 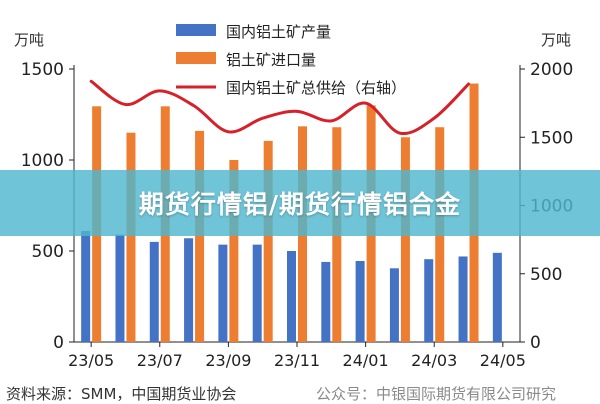 What do you see at coordinates (278, 32) in the screenshot?
I see `legend-label: 国内铝土矿产量` at bounding box center [278, 32].